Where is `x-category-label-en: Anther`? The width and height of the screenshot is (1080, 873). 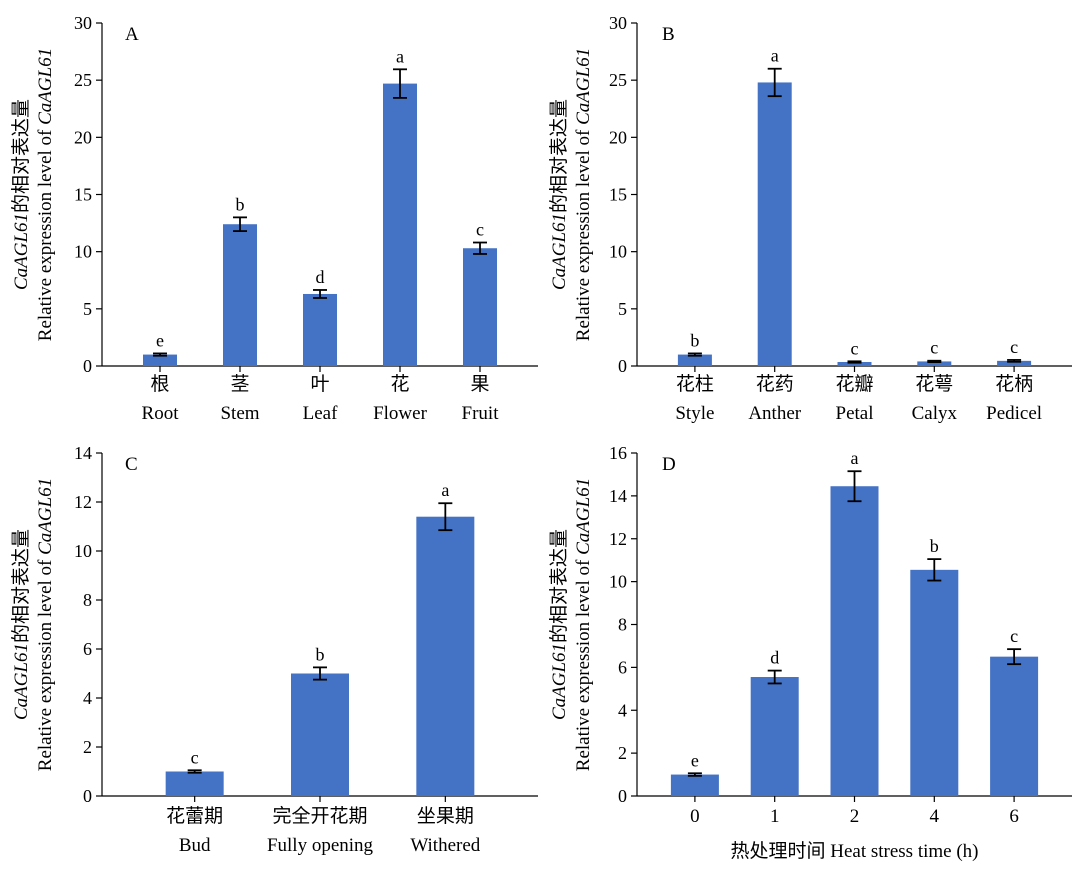 x-category-label-en: Anther is located at coordinates (774, 413).